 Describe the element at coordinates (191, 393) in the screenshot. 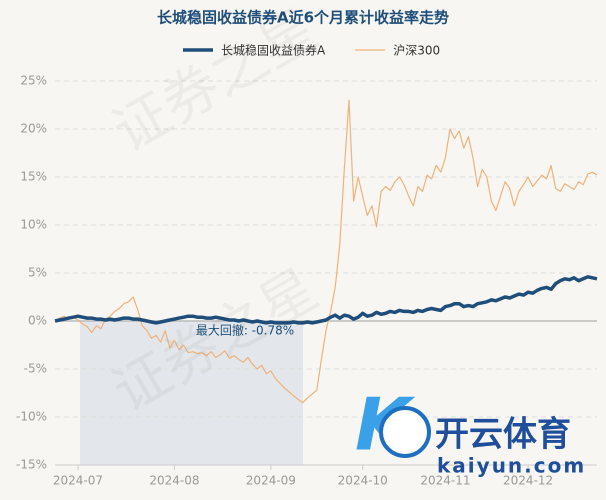

I see `drawdown-area` at that location.